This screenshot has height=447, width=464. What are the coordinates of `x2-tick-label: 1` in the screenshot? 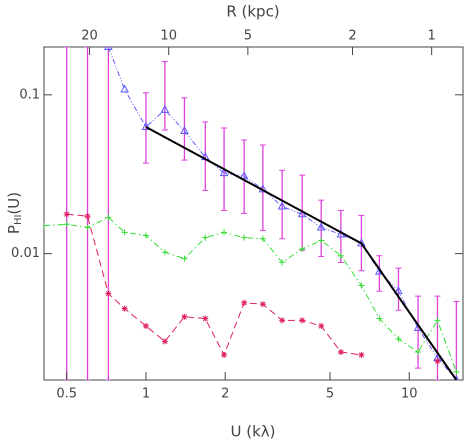 It's located at (432, 36).